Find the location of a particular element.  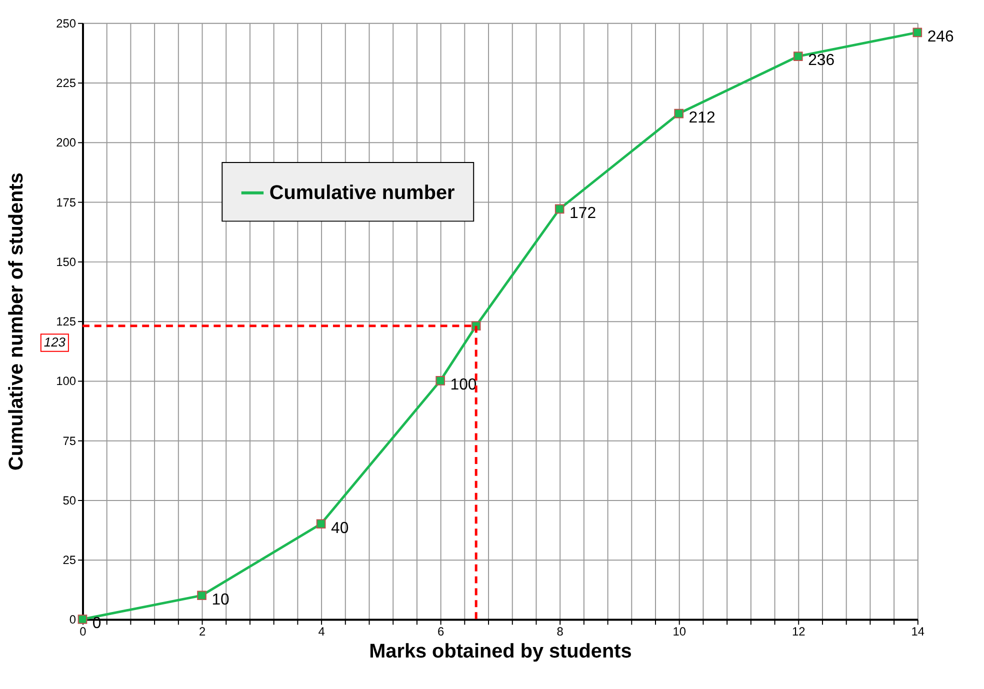

x-tick-label: 12 is located at coordinates (799, 631).